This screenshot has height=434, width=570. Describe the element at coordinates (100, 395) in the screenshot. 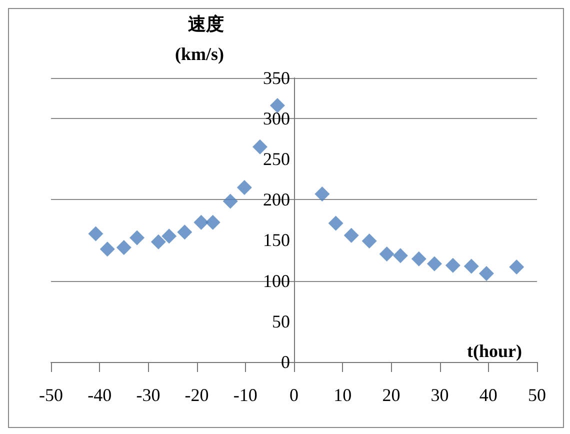

I see `x-tick-label: -40` at that location.